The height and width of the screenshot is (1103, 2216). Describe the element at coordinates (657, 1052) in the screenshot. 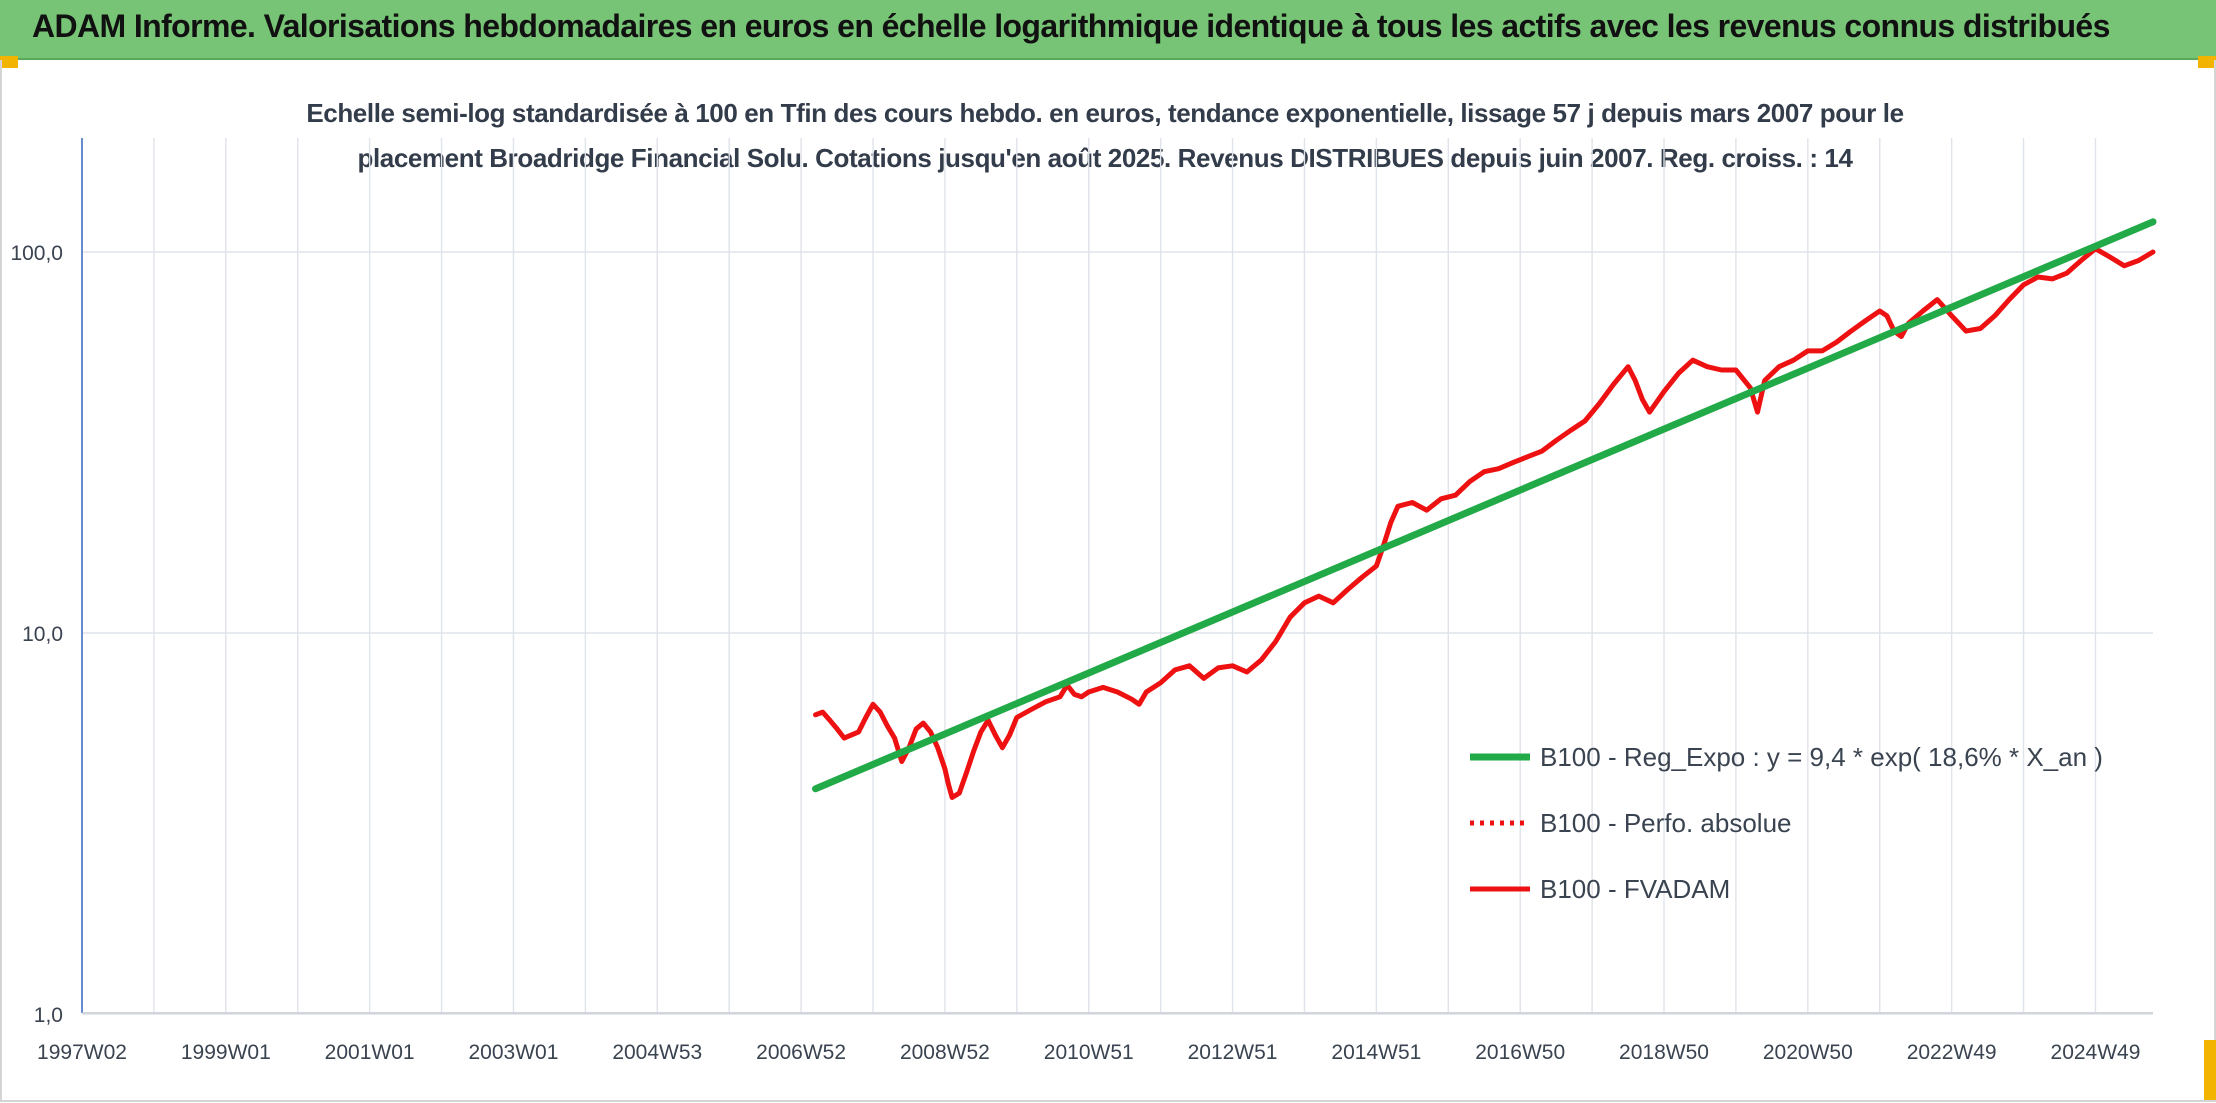

I see `x-tick-label: 2004W53` at that location.